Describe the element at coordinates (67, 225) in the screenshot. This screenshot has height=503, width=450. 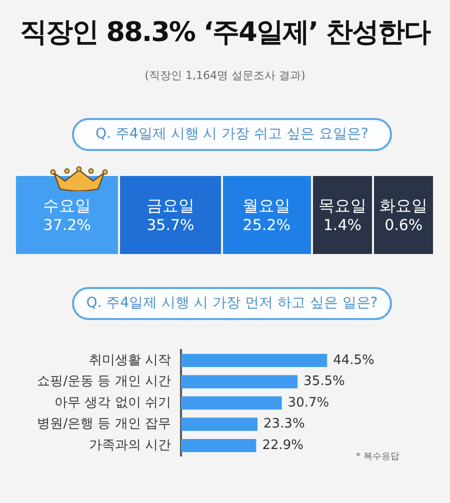
I see `data-label: 37.2%` at that location.